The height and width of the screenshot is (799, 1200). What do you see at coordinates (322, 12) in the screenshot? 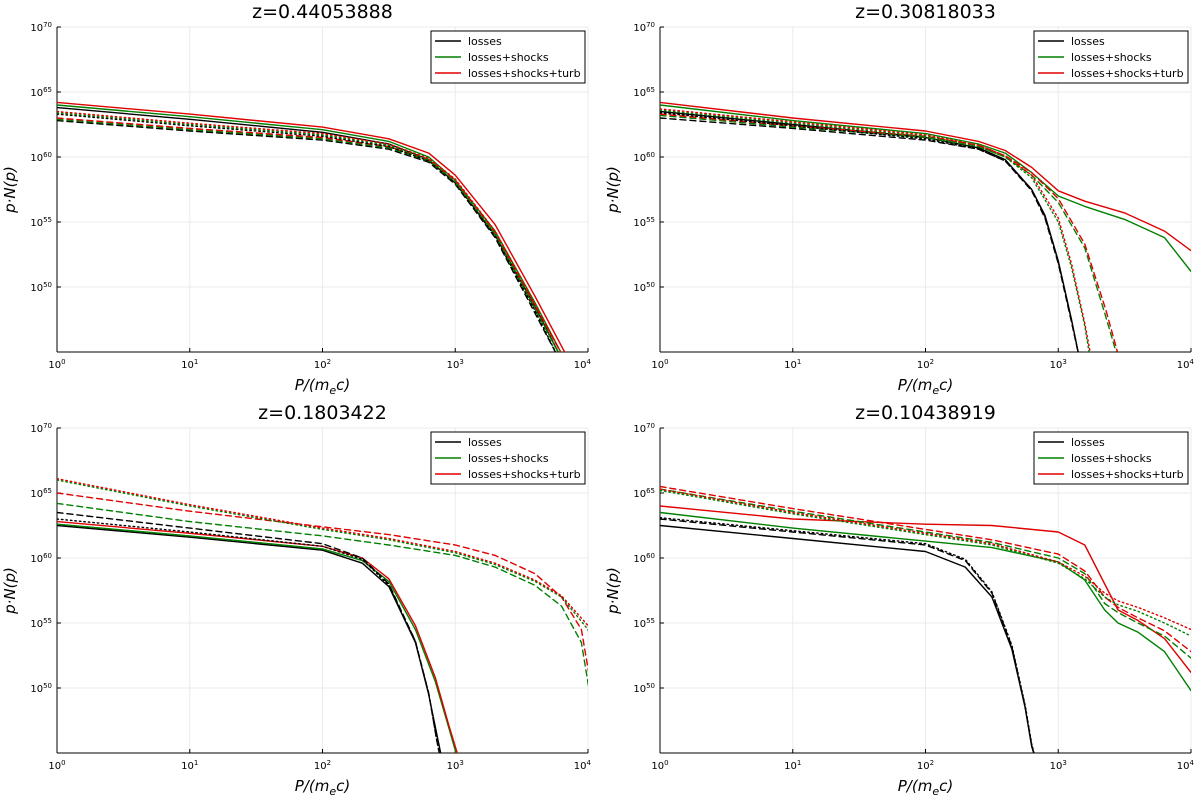
I see `chart-title: z=0.44053888` at bounding box center [322, 12].